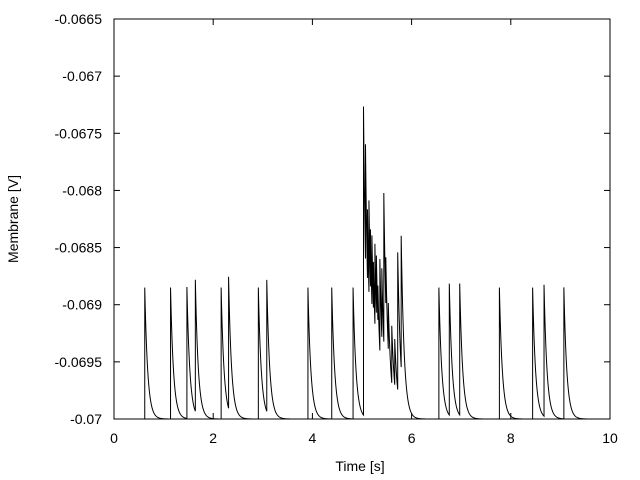 This screenshot has width=640, height=480. I want to click on y-axis-label: Membrane [V], so click(13, 219).